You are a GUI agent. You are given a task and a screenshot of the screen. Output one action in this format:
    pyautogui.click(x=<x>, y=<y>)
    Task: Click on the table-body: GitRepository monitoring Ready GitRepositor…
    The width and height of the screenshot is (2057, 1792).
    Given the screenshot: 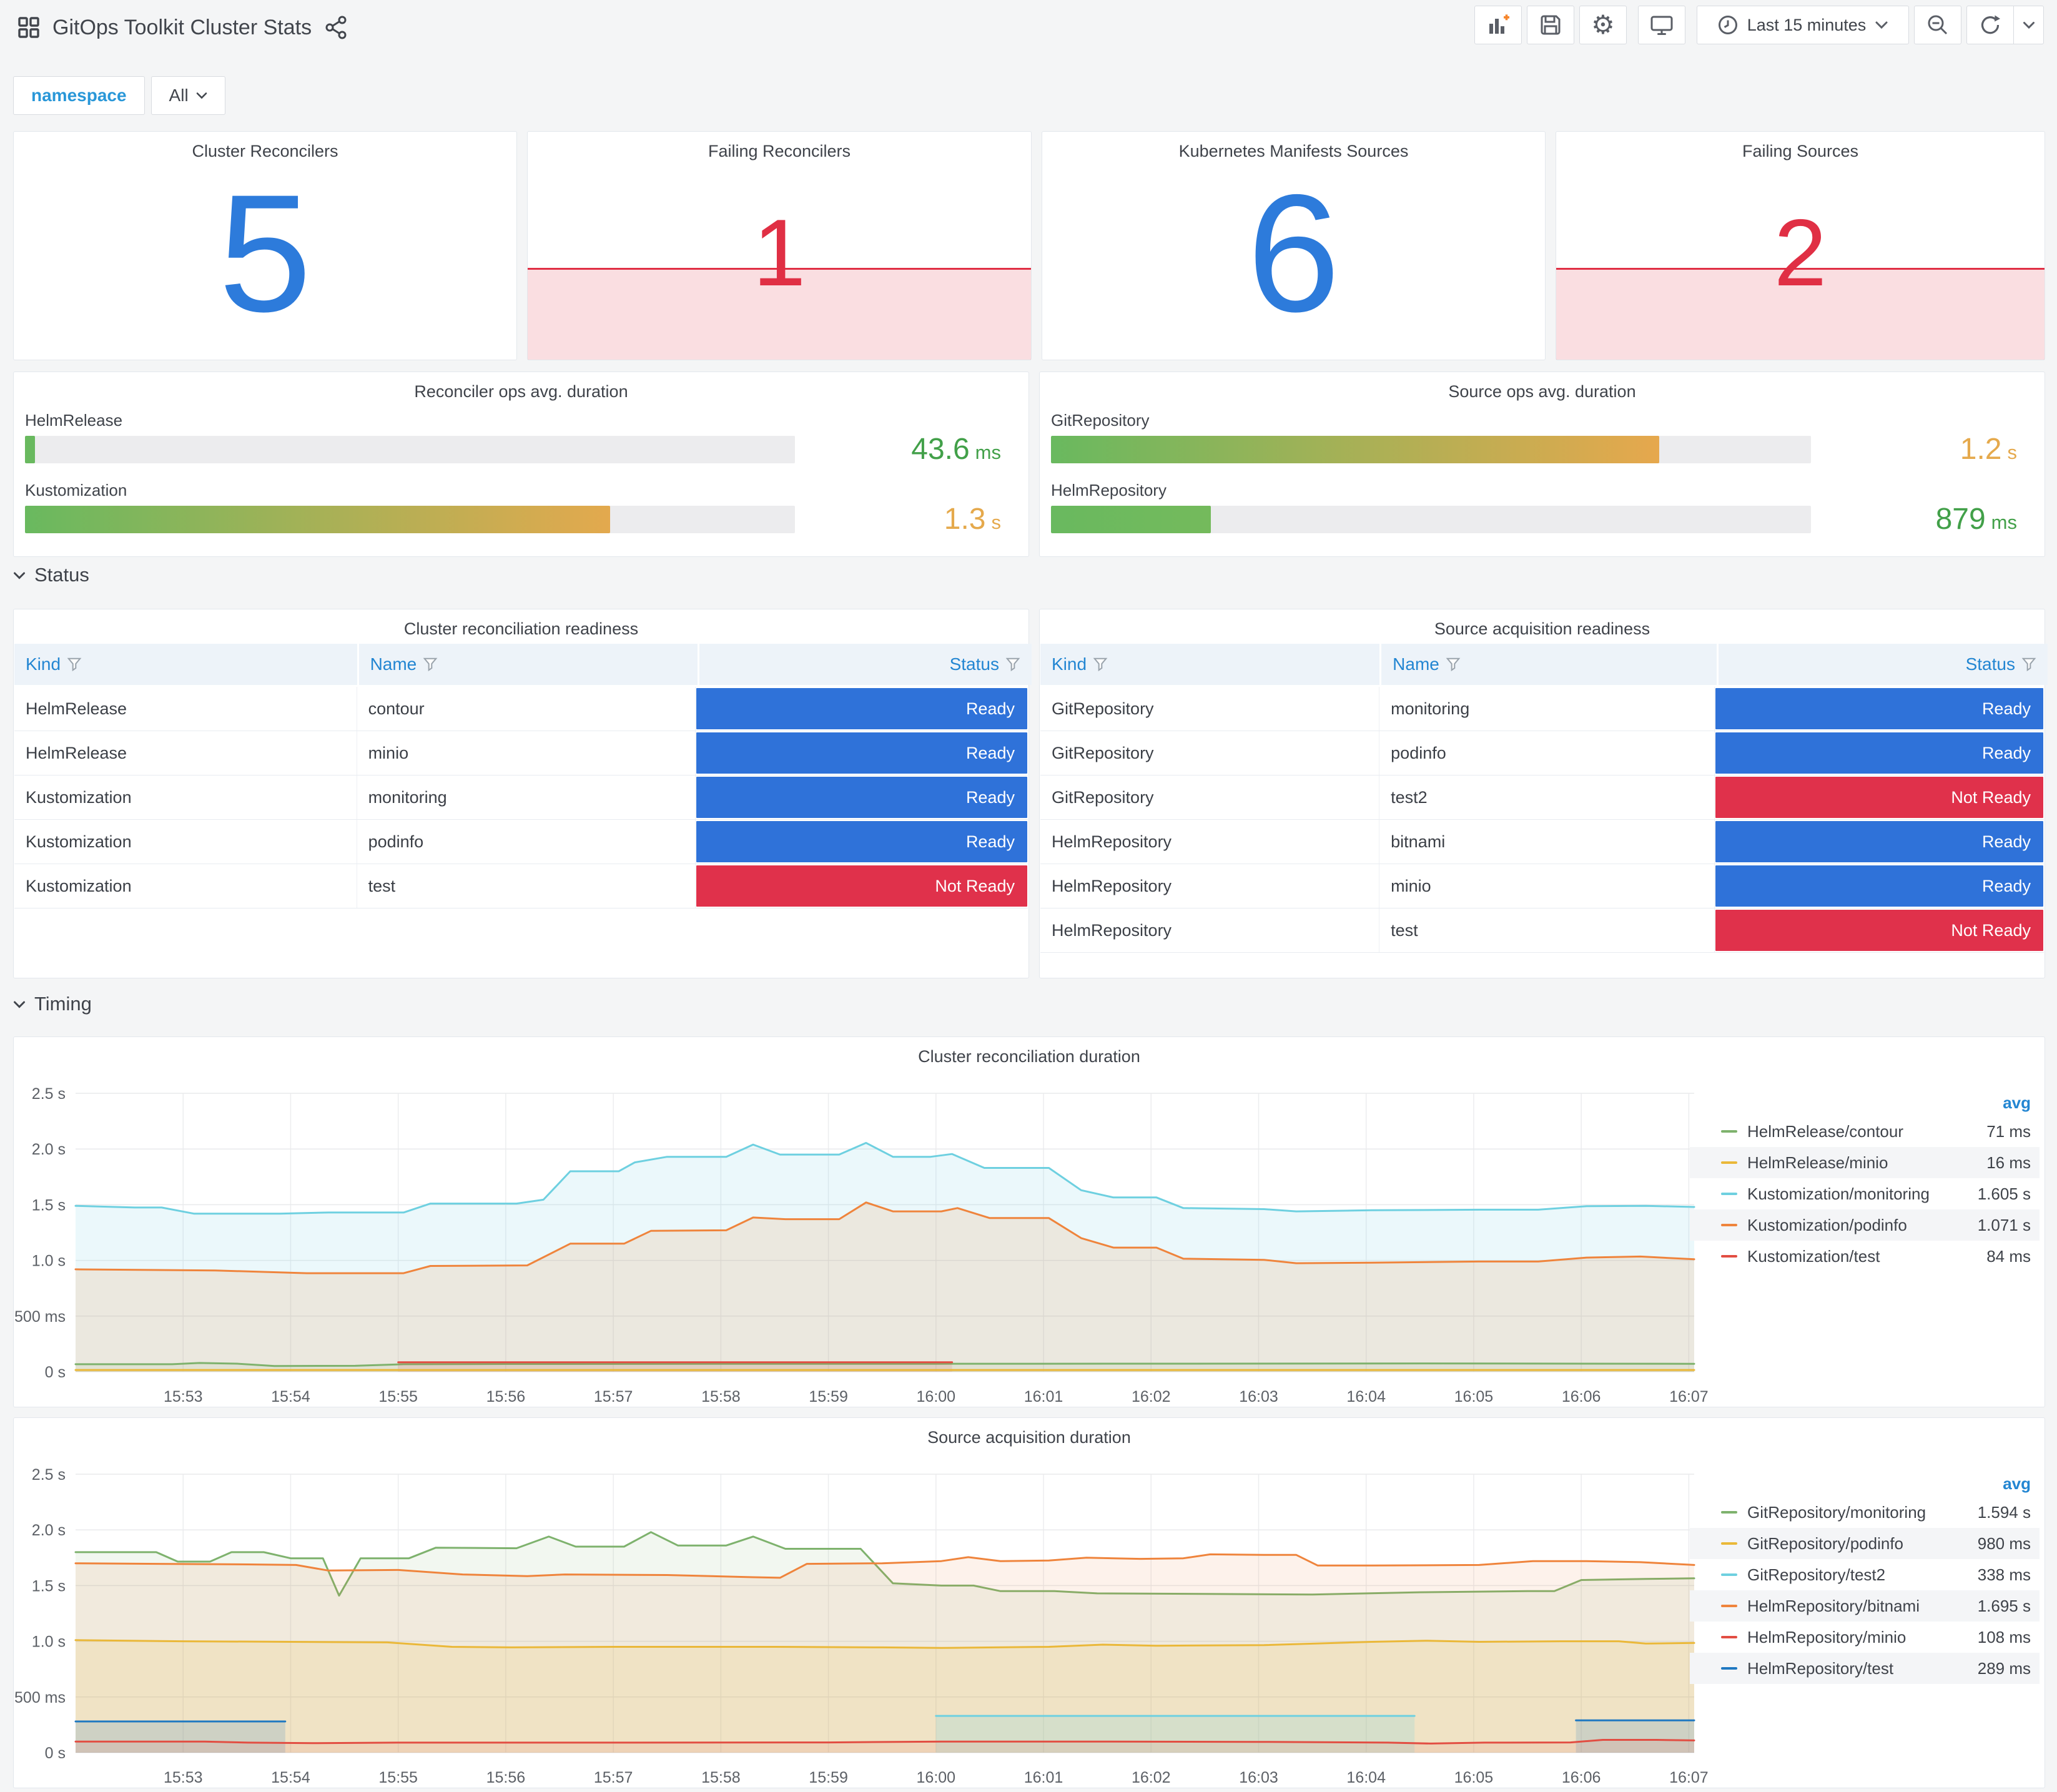 What is the action you would take?
    pyautogui.click(x=1542, y=820)
    